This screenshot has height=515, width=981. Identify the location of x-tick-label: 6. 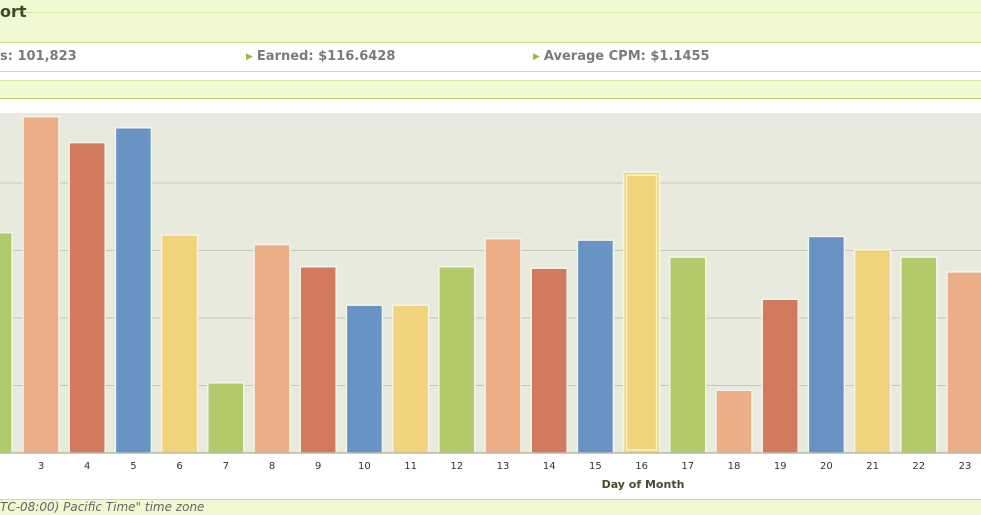
(179, 466).